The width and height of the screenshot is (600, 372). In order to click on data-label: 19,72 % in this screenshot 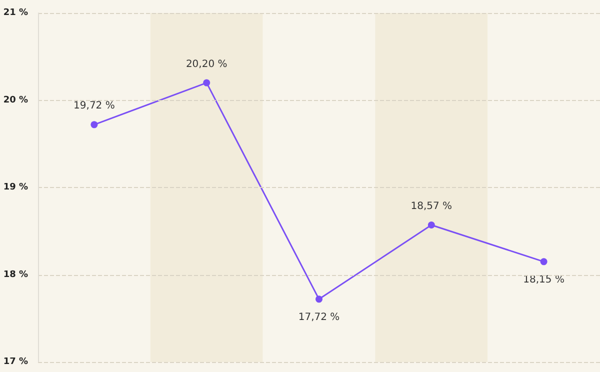, I will do `click(94, 106)`.